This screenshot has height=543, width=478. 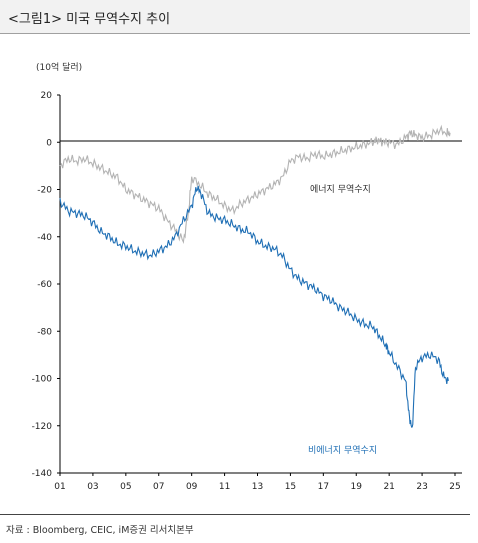 What do you see at coordinates (158, 487) in the screenshot?
I see `x-tick-label: 07` at bounding box center [158, 487].